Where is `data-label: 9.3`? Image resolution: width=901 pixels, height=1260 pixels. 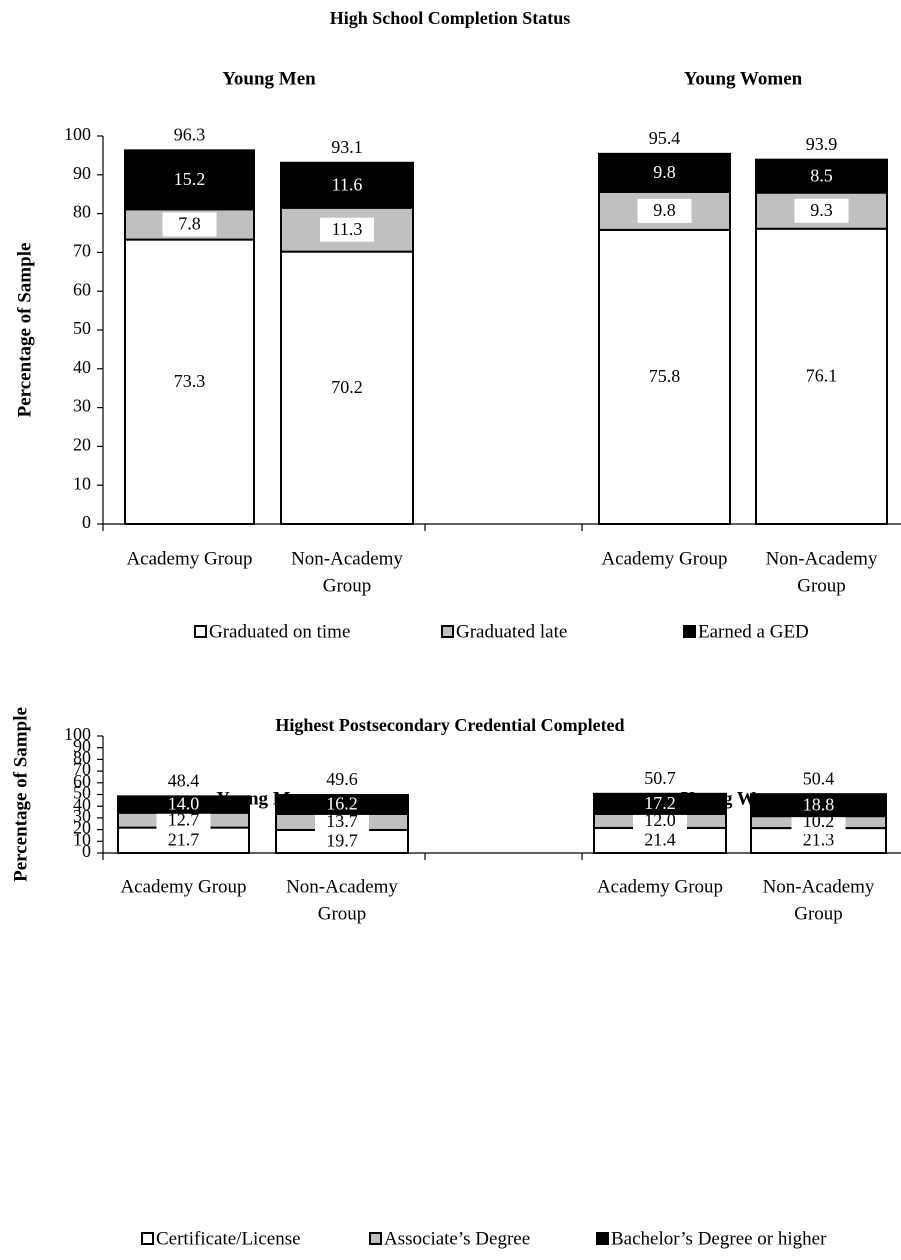 data-label: 9.3 is located at coordinates (821, 210).